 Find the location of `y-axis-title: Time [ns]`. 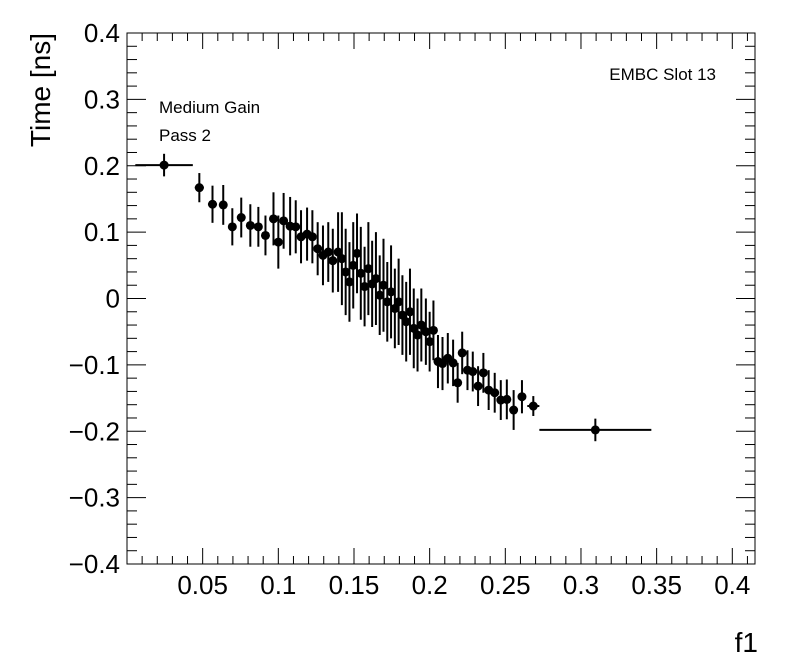

y-axis-title: Time [ns] is located at coordinates (40, 90).